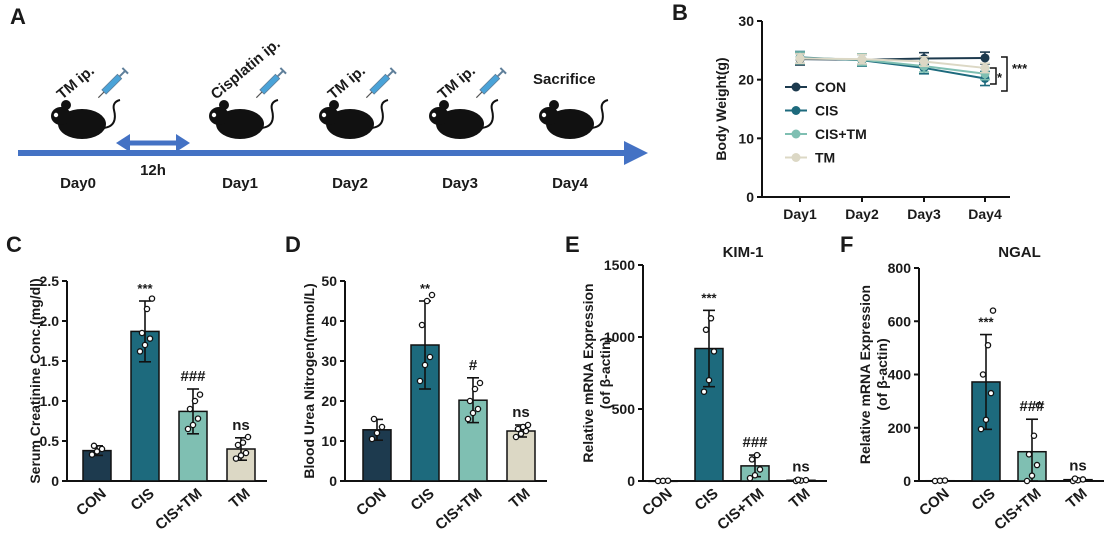 The width and height of the screenshot is (1115, 549). Describe the element at coordinates (55, 481) in the screenshot. I see `y-tick-label: 0` at that location.